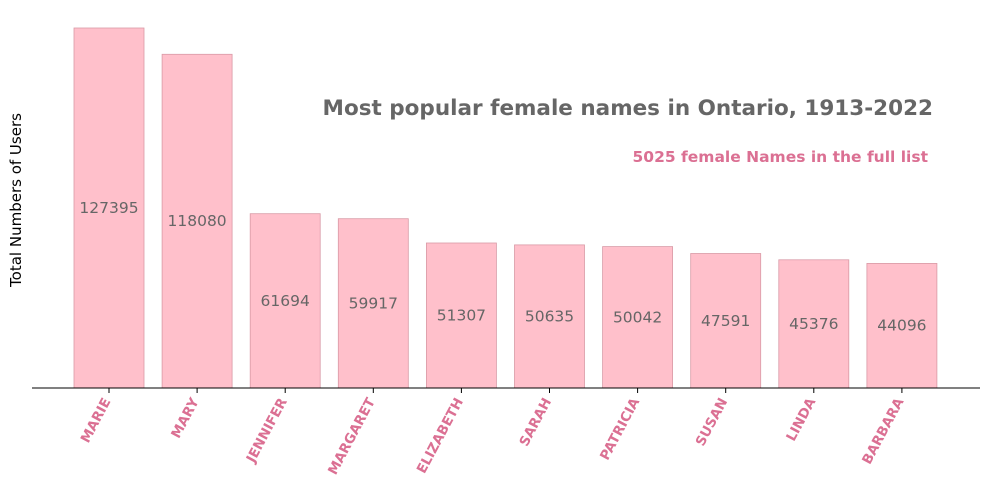  I want to click on value-label-linda: 45376, so click(813, 324).